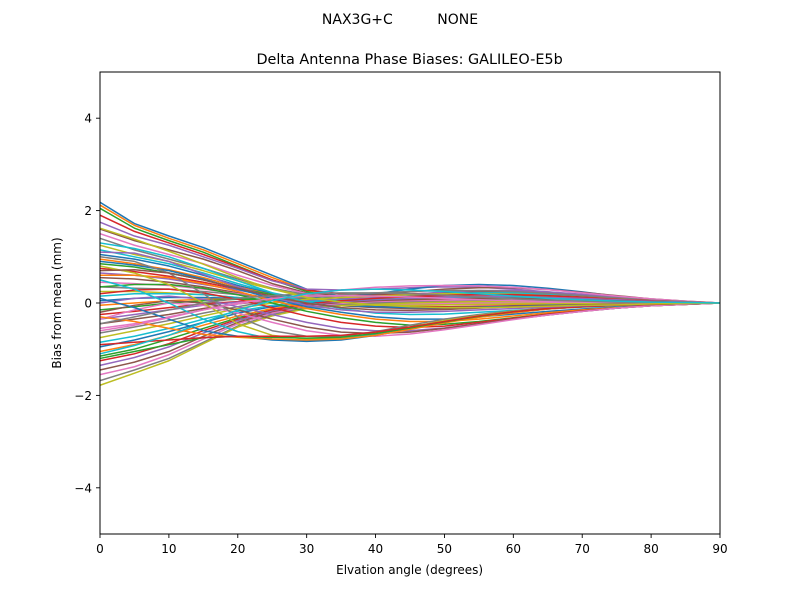  I want to click on x-tick-label: 80, so click(650, 549).